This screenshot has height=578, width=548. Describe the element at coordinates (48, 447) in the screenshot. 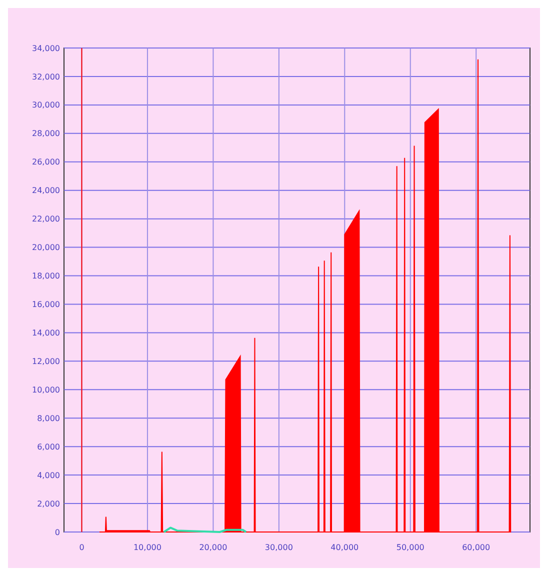

I see `y-tick-label: 6,000` at that location.